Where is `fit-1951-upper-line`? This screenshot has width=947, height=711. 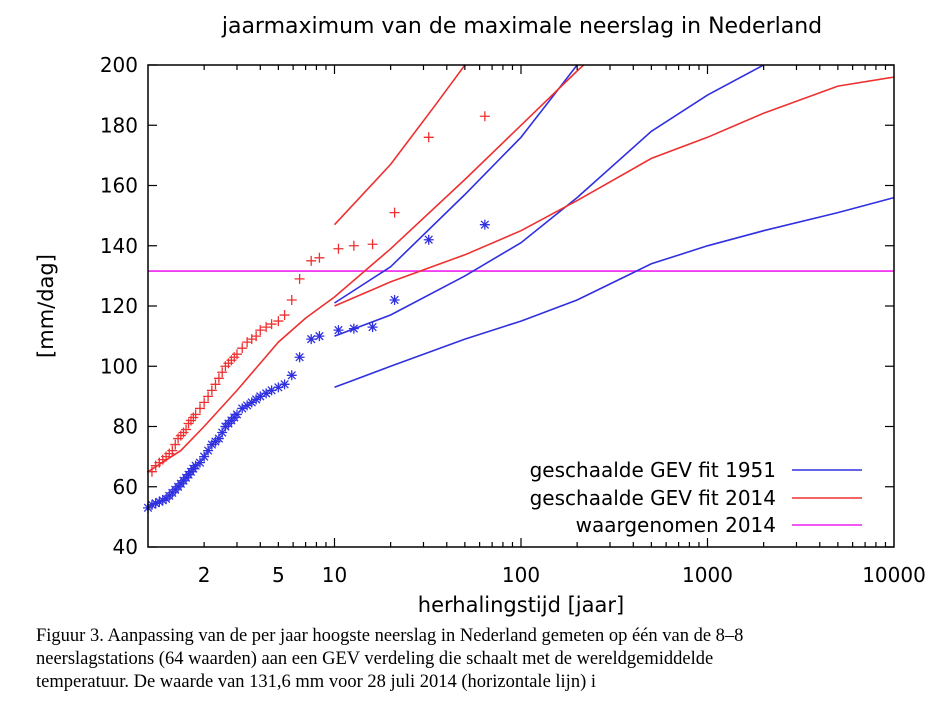 fit-1951-upper-line is located at coordinates (456, 184).